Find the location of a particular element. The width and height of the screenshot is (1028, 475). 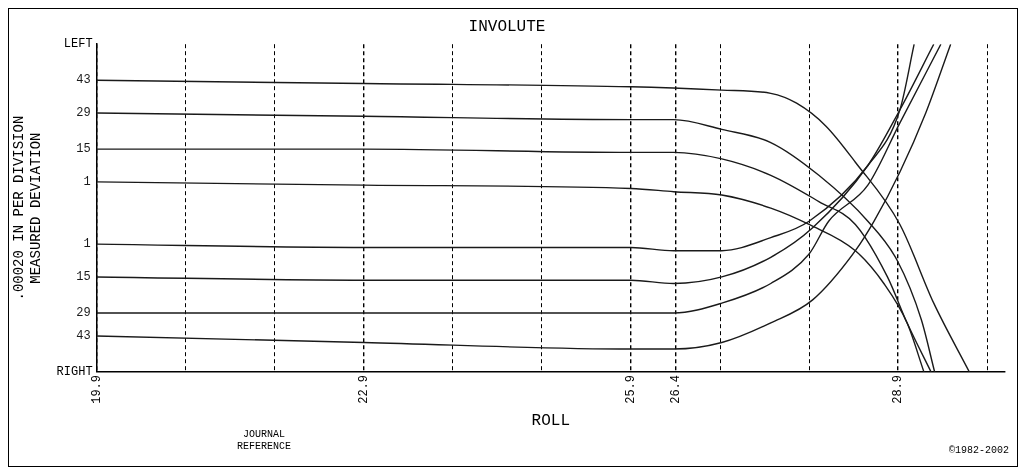

chart-title: INVOLUTE is located at coordinates (507, 26).